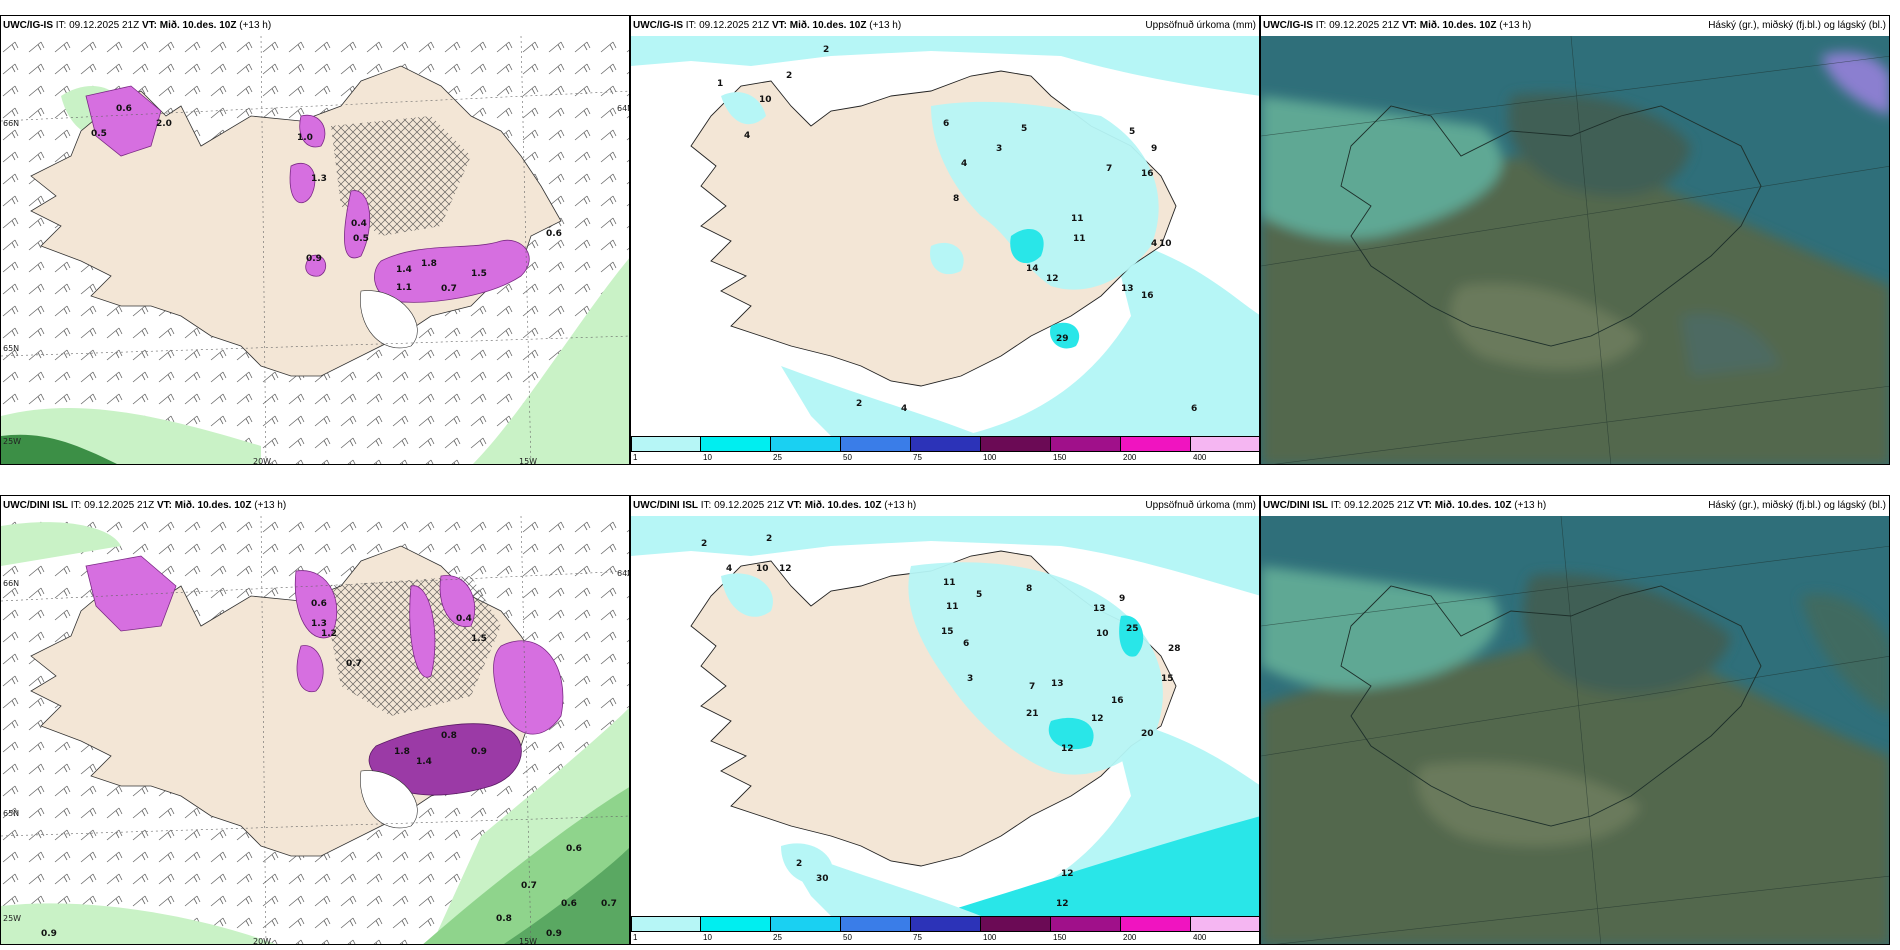 Image resolution: width=1900 pixels, height=950 pixels. I want to click on value-label: 1.8, so click(429, 264).